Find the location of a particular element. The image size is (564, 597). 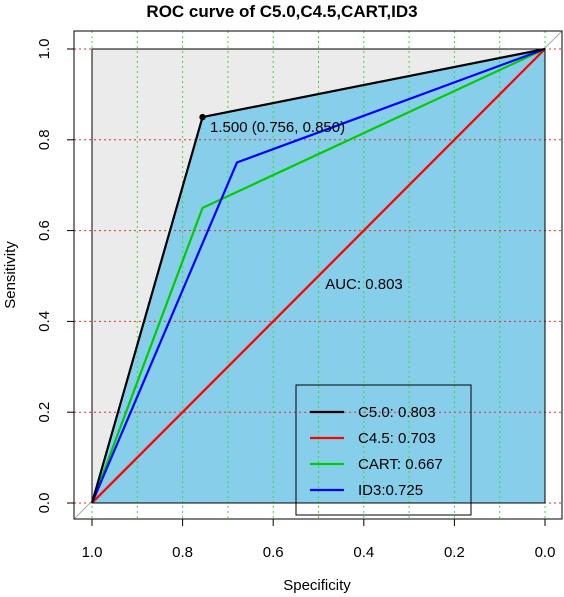

y-tick-label: 0.0 is located at coordinates (44, 503).